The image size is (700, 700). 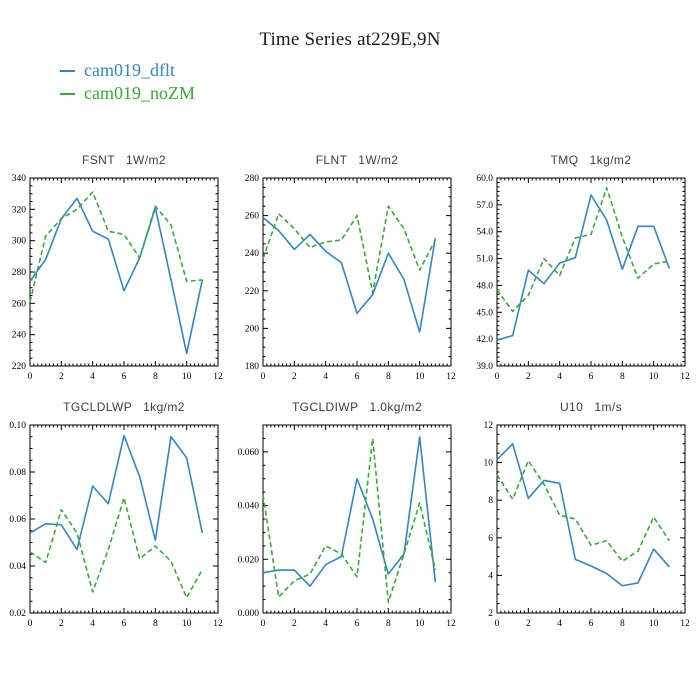 I want to click on chart-tgcldiwp: 0 2 4 6 8 10 12 0.000 0.020 0.040 0.060, so click(x=347, y=526).